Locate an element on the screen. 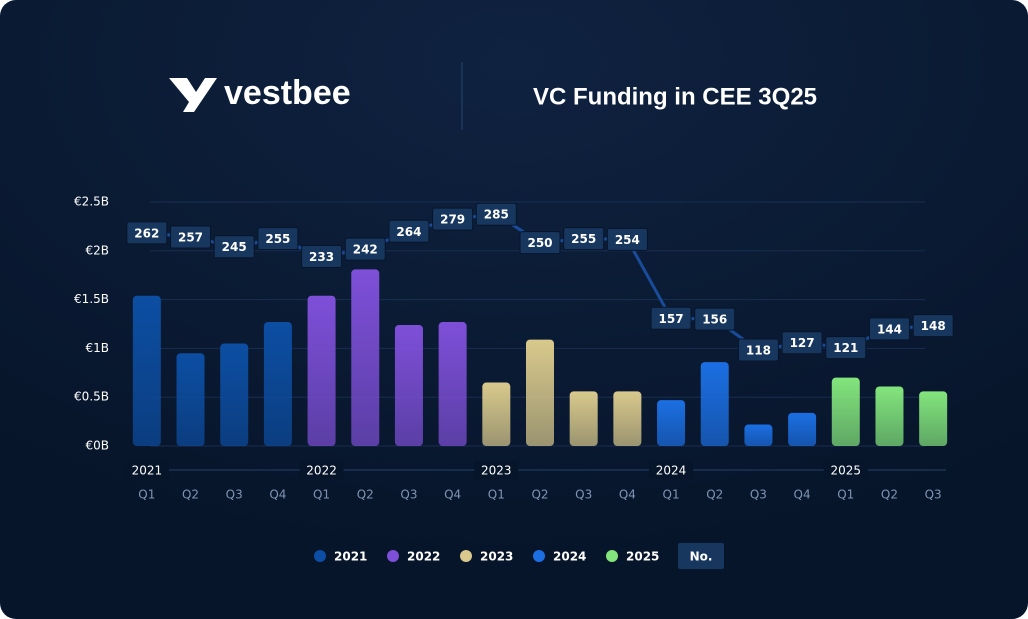 Image resolution: width=1028 pixels, height=619 pixels. year-label: 2021 is located at coordinates (147, 471).